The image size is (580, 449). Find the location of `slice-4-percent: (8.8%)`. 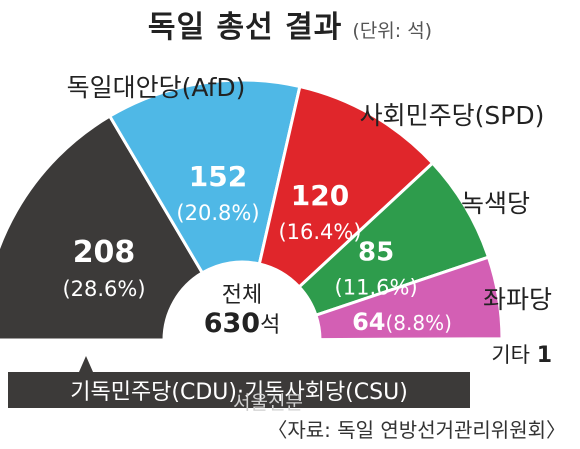

slice-4-percent: (8.8%) is located at coordinates (418, 323).